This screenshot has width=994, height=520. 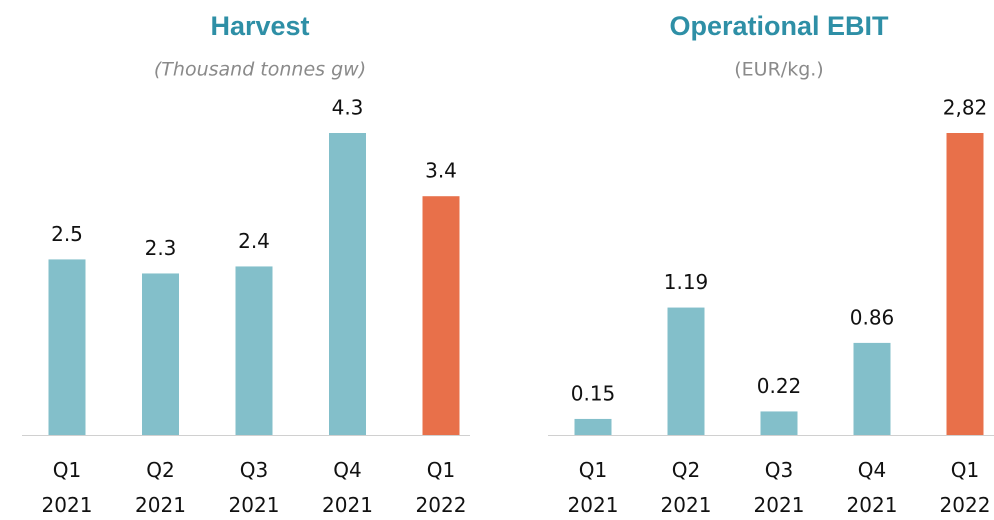 I want to click on value-label: 2,82, so click(x=965, y=108).